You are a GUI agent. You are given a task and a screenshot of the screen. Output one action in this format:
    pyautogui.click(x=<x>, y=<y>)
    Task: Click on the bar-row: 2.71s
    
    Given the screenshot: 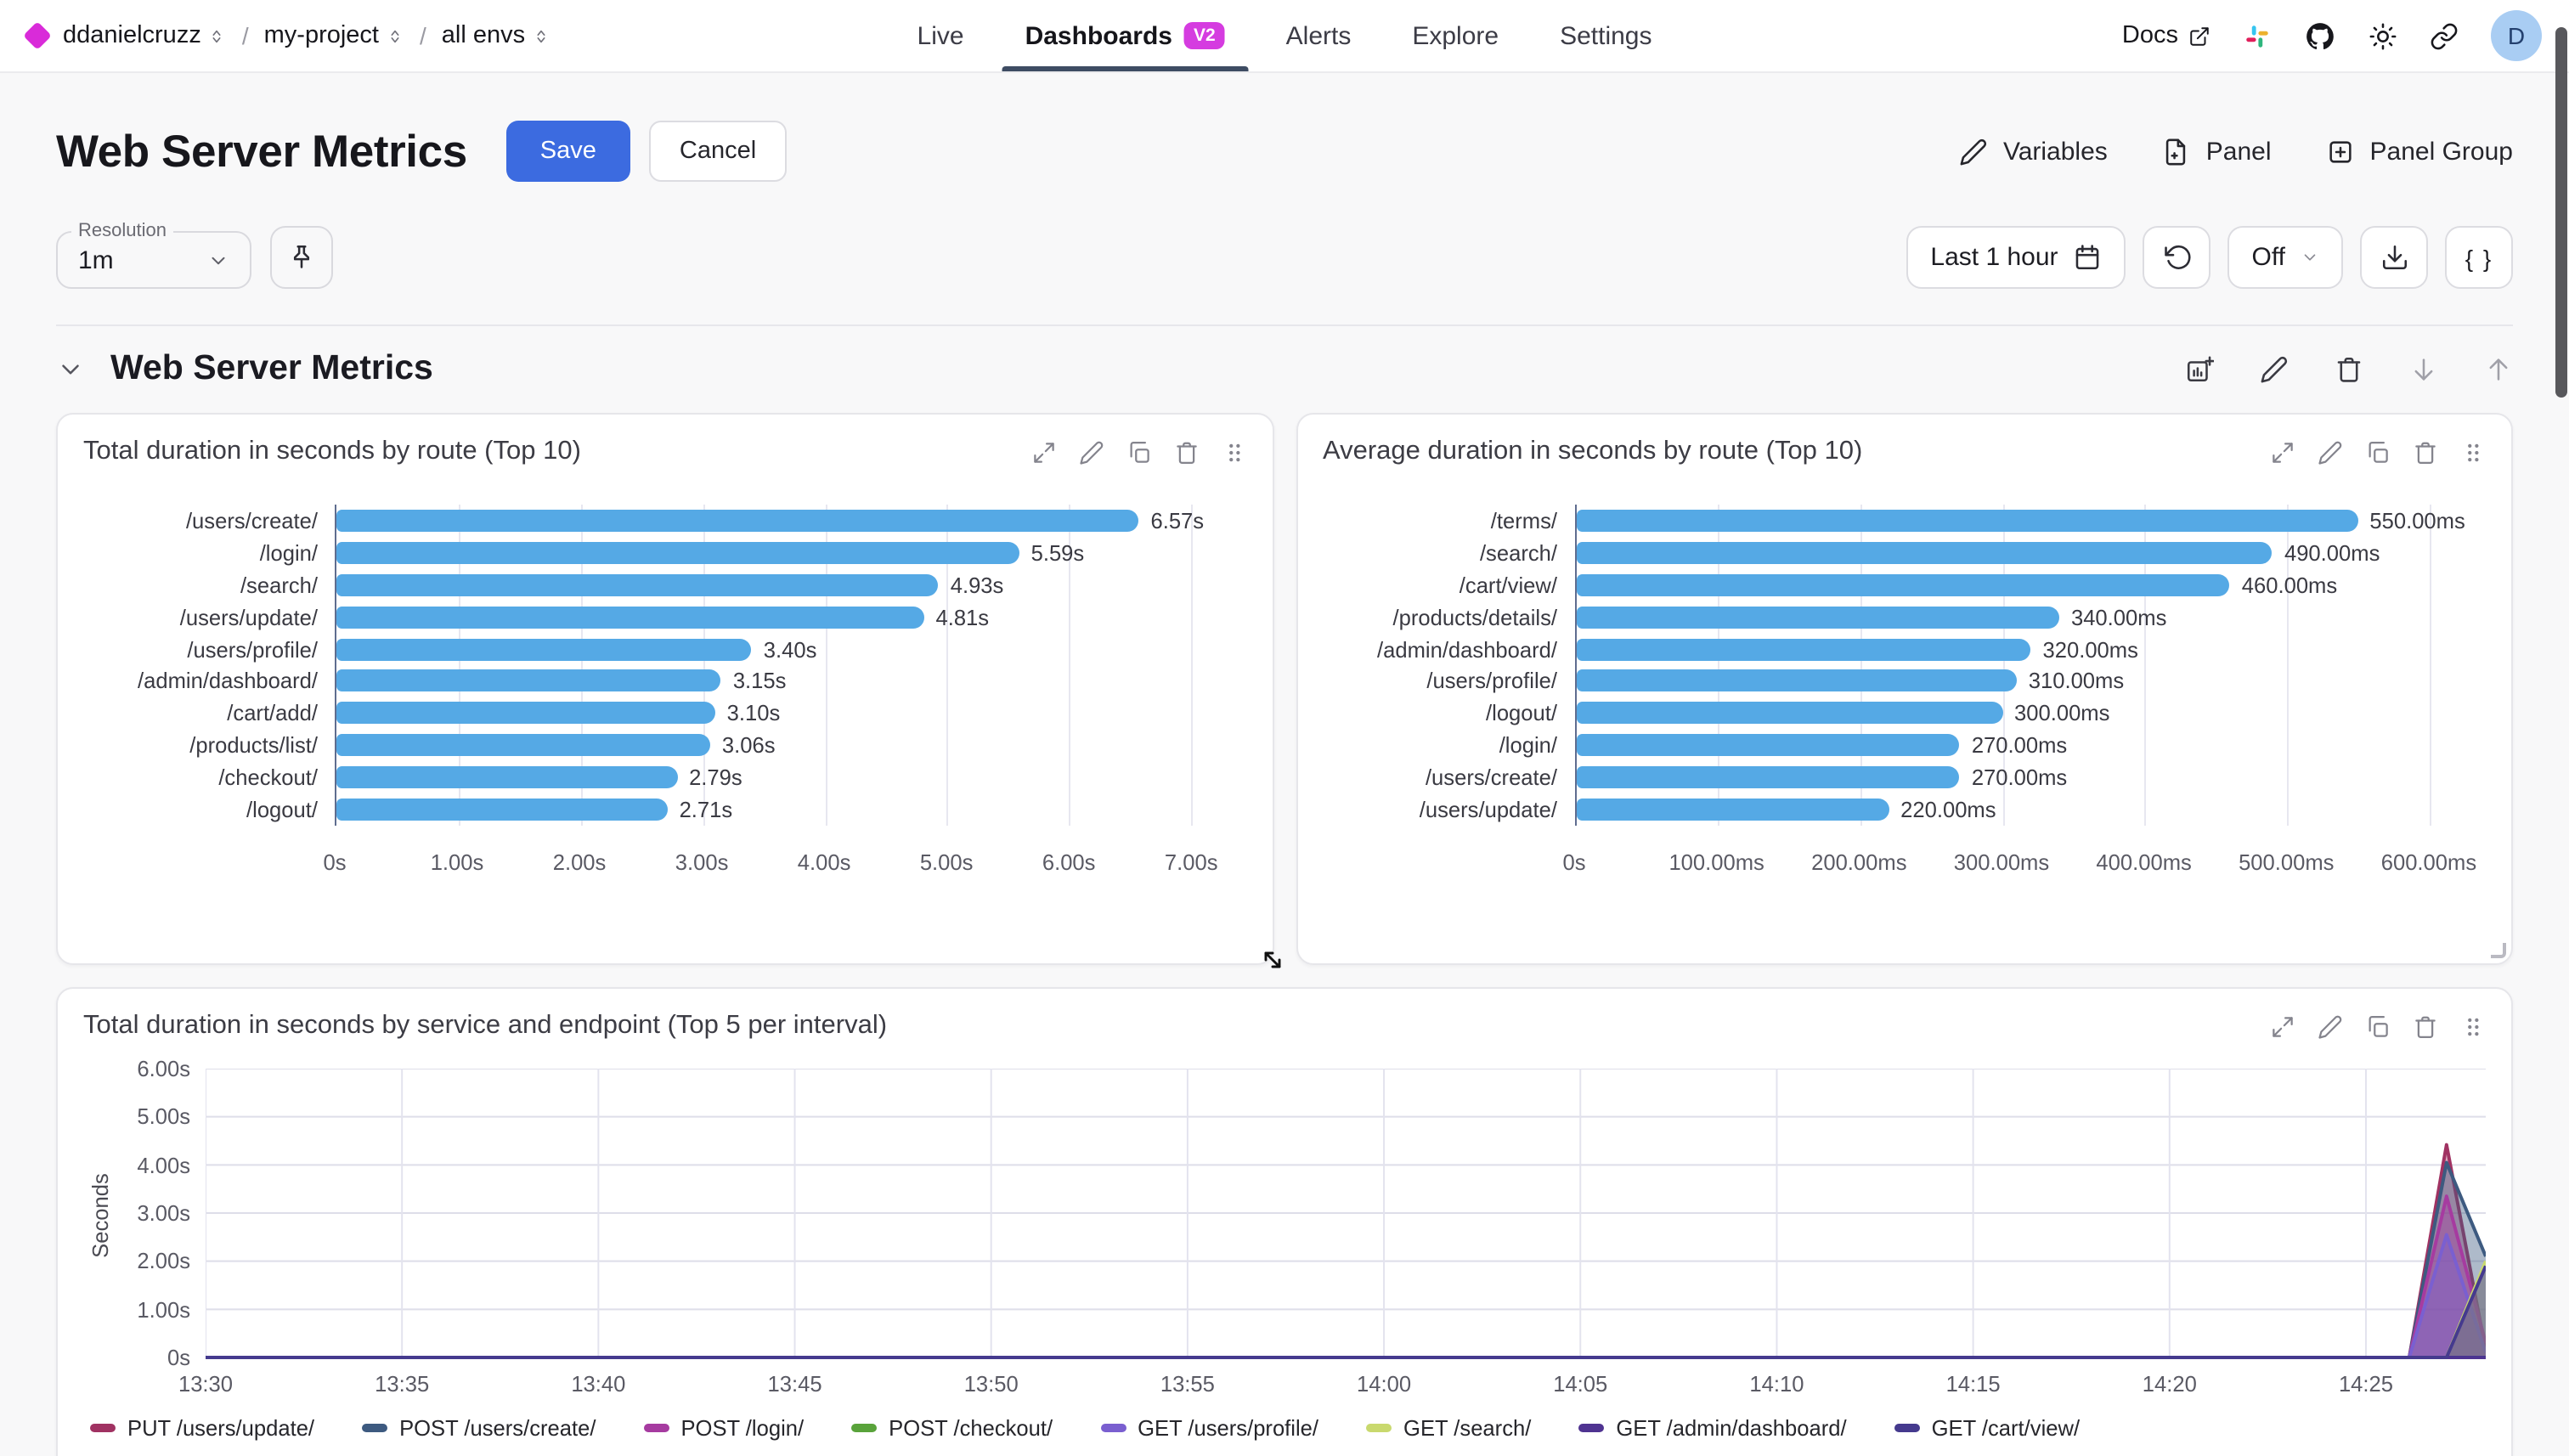 What is the action you would take?
    pyautogui.click(x=791, y=810)
    